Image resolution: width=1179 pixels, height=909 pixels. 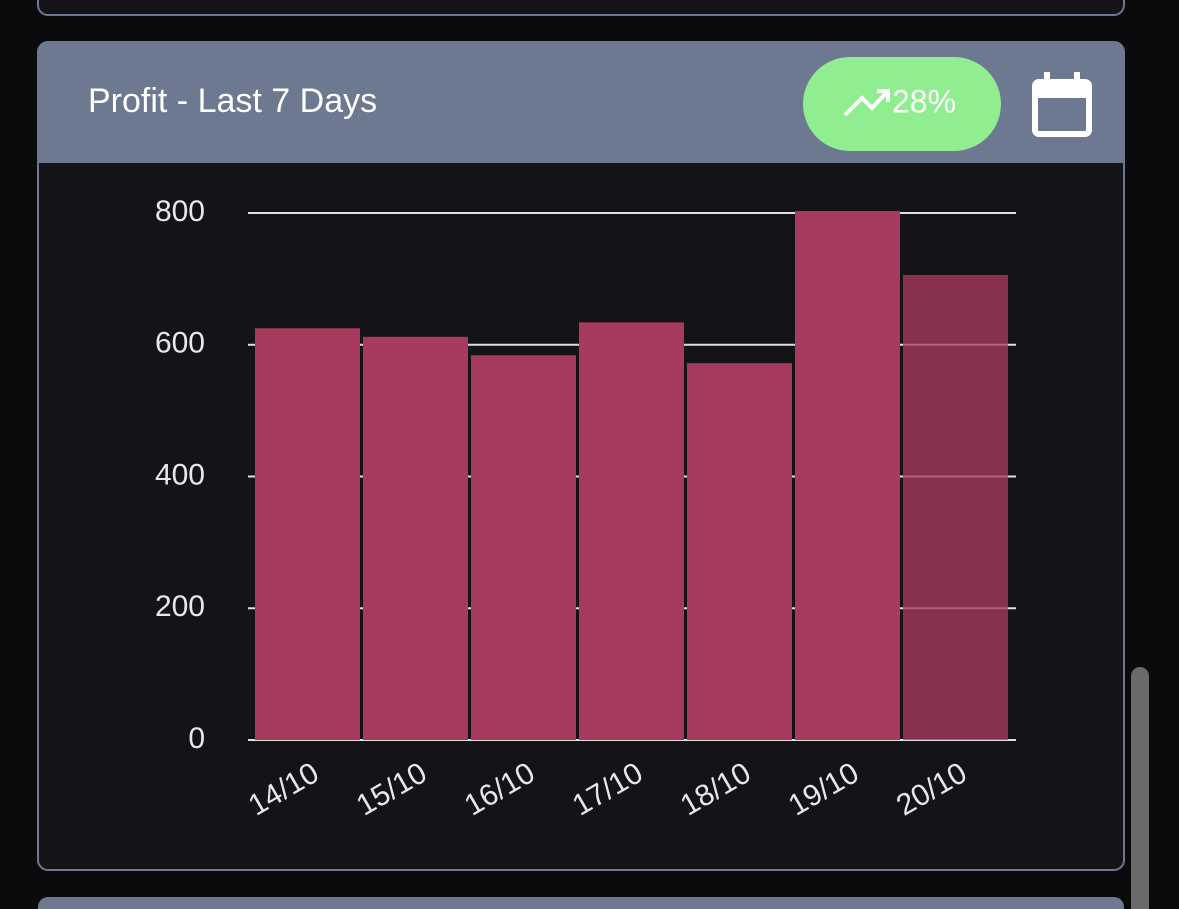 What do you see at coordinates (883, 95) in the screenshot?
I see `trend-icon-arrow` at bounding box center [883, 95].